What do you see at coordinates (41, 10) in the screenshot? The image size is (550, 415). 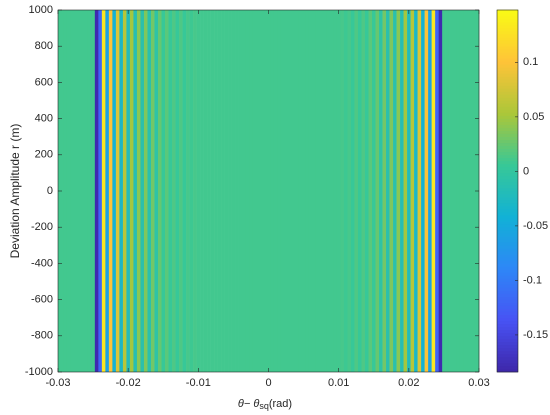 I see `y-tick-label: 1000` at bounding box center [41, 10].